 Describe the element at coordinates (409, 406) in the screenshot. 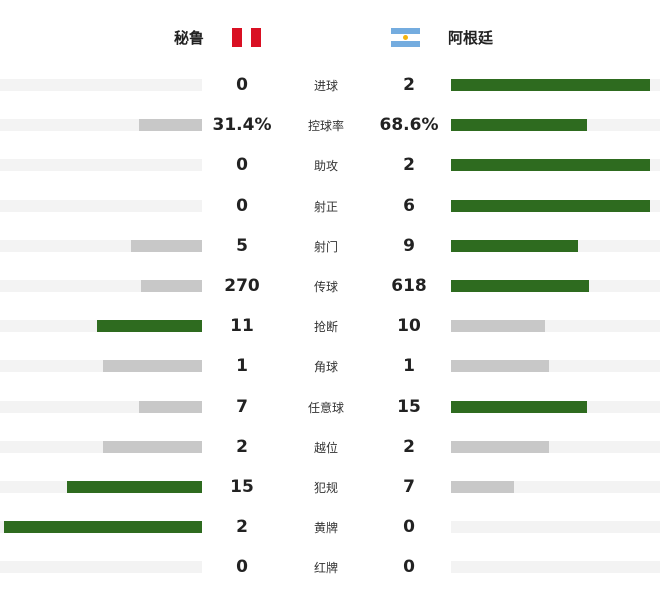

I see `away-stat-value: 15` at that location.